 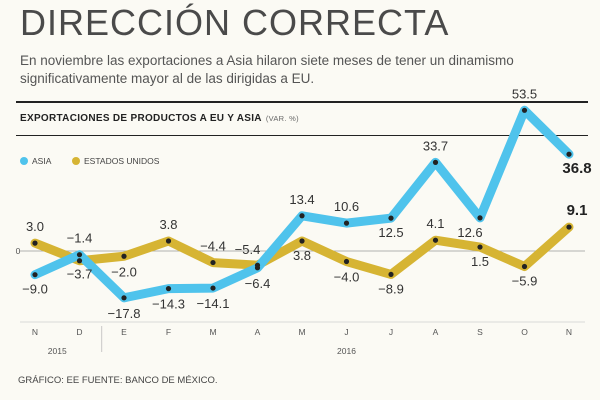 I want to click on data-label-asia: 12.6, so click(x=469, y=232).